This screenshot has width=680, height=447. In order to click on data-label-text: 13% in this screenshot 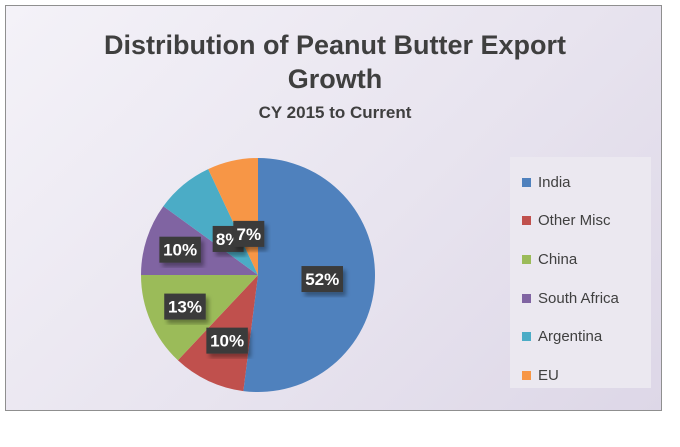, I will do `click(185, 307)`.